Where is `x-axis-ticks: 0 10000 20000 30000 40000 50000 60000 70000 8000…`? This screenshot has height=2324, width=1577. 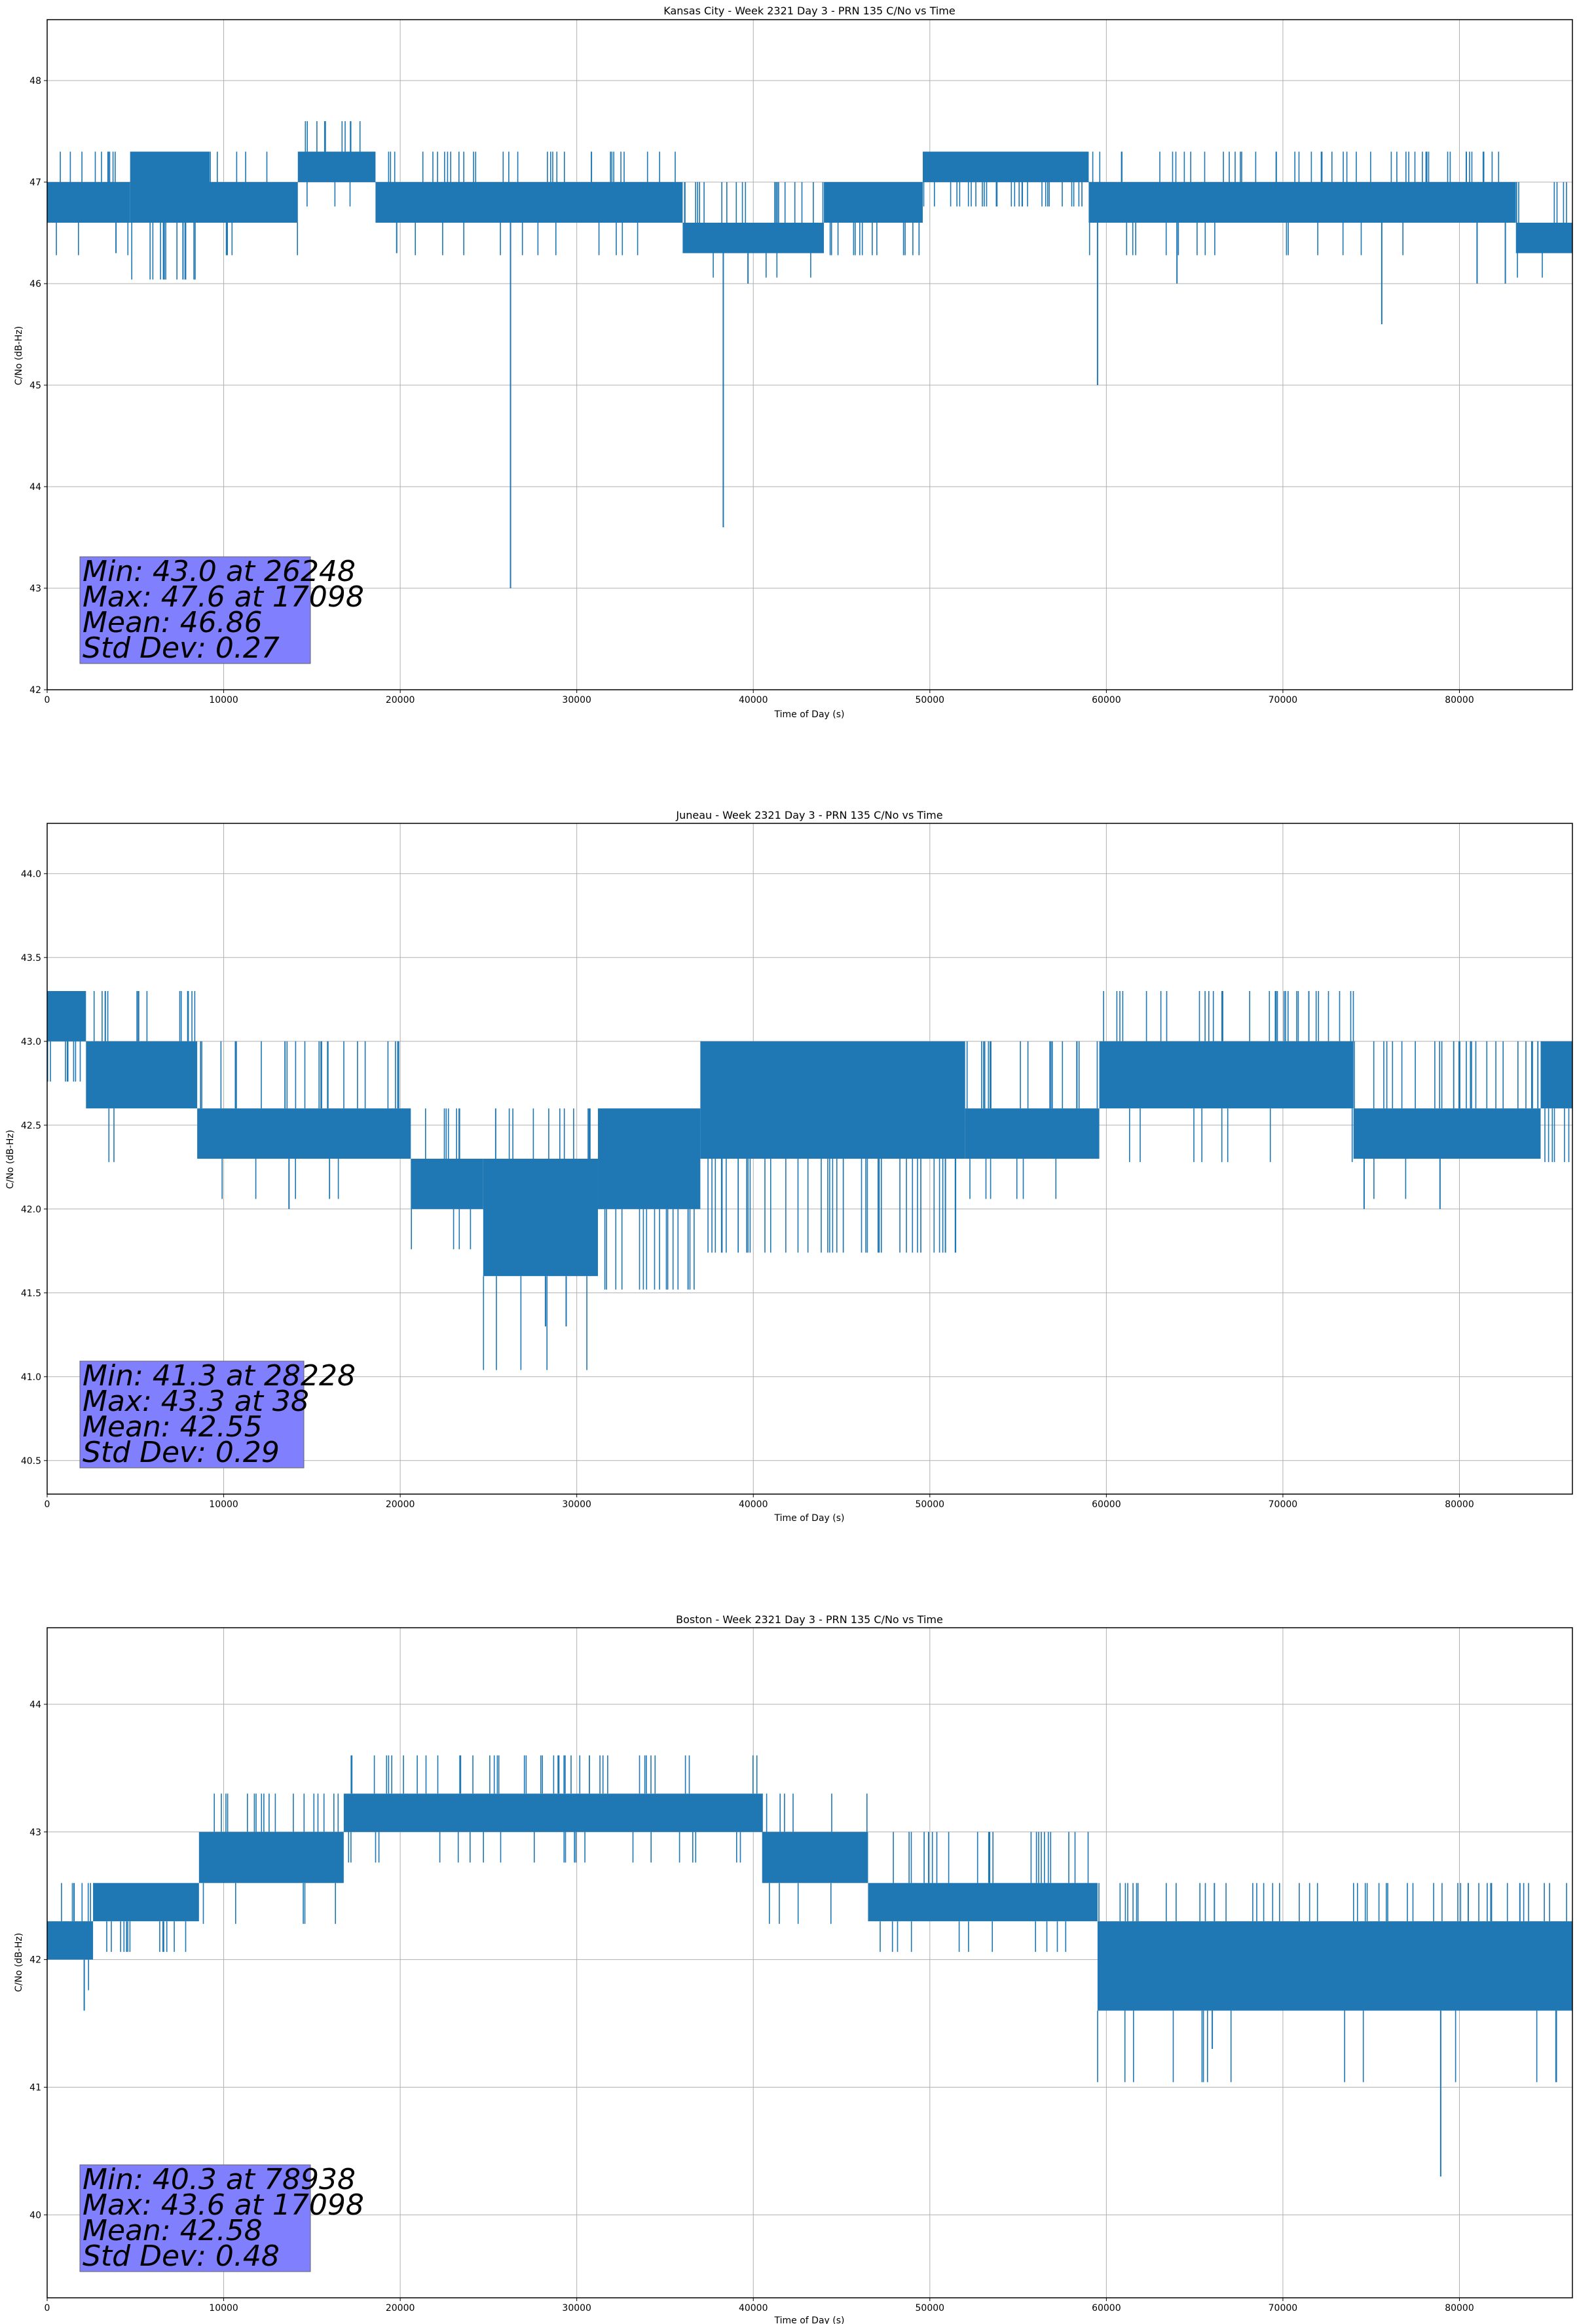
x-axis-ticks: 0 10000 20000 30000 40000 50000 60000 70000 8000… is located at coordinates (759, 2306).